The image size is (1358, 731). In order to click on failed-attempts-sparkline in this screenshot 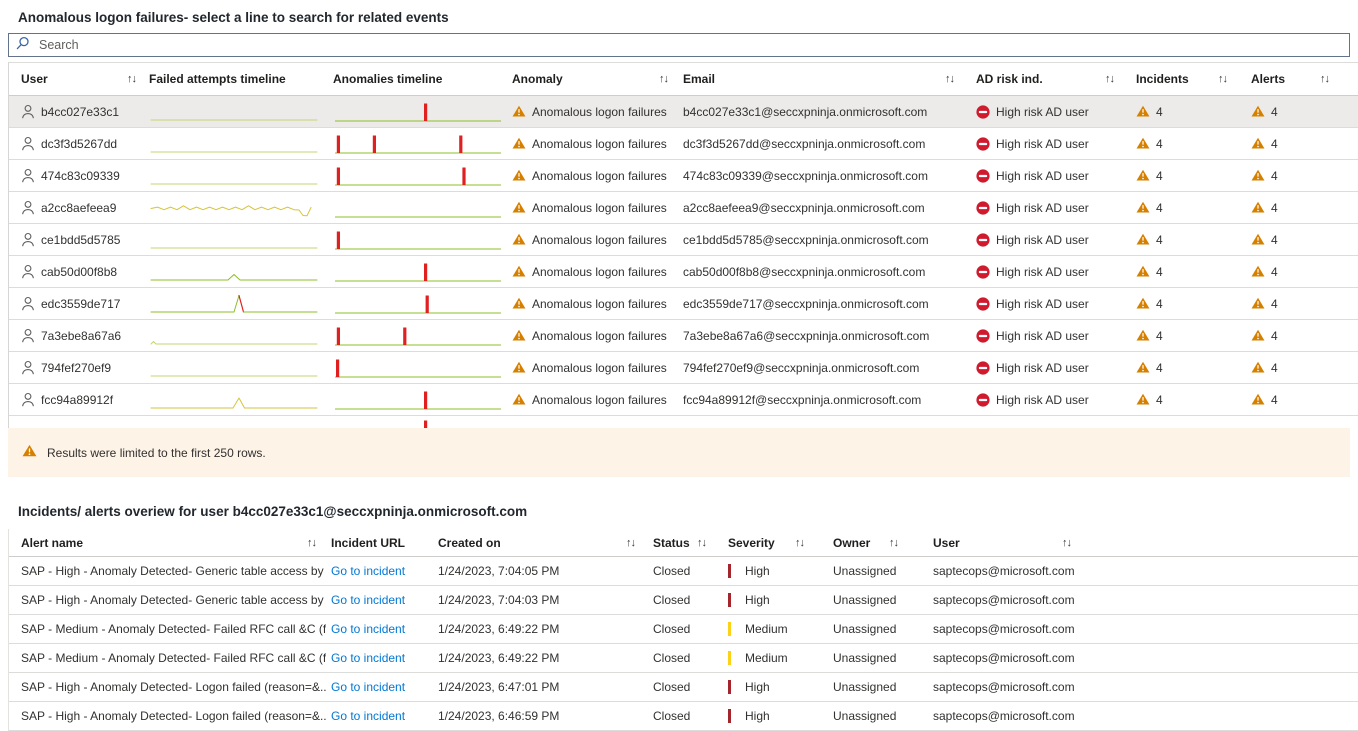, I will do `click(234, 119)`.